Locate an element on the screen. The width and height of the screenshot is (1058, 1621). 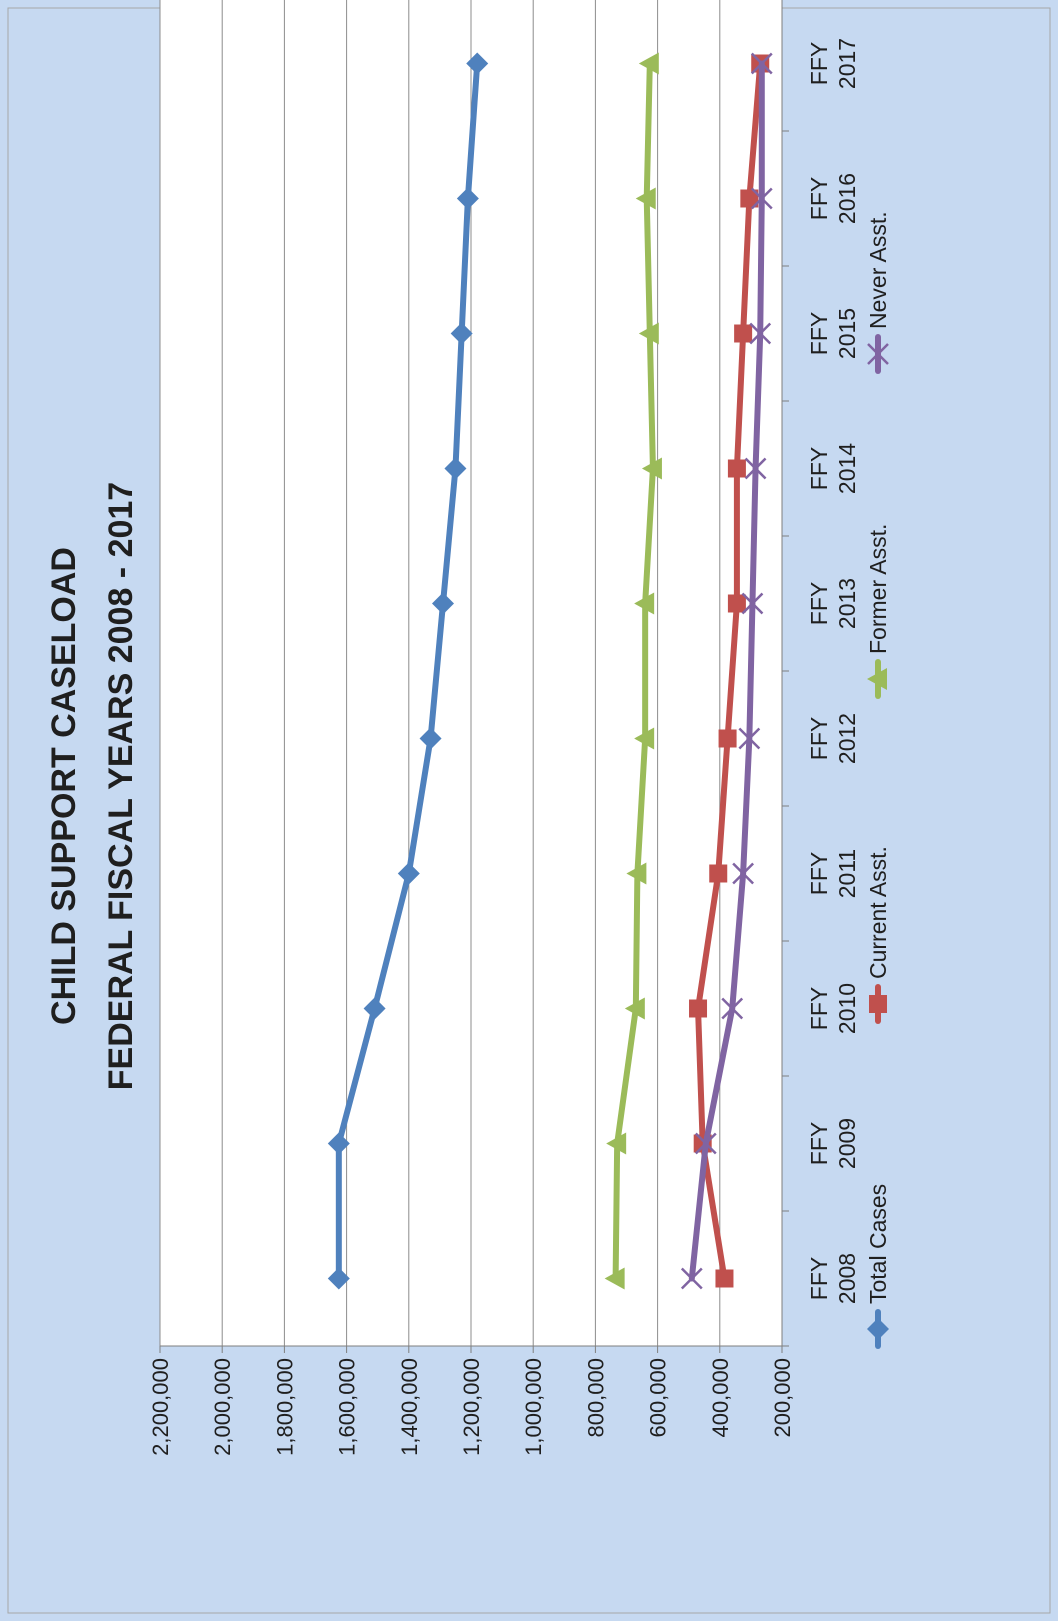
legend-item-former-asst: Former Asst. is located at coordinates (878, 611).